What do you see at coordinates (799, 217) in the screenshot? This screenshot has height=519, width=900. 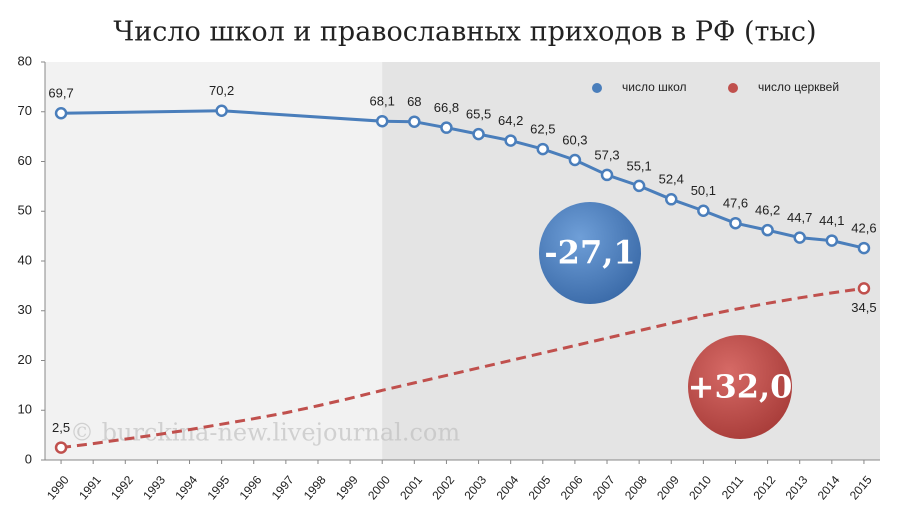 I see `data-label: 44,7` at bounding box center [799, 217].